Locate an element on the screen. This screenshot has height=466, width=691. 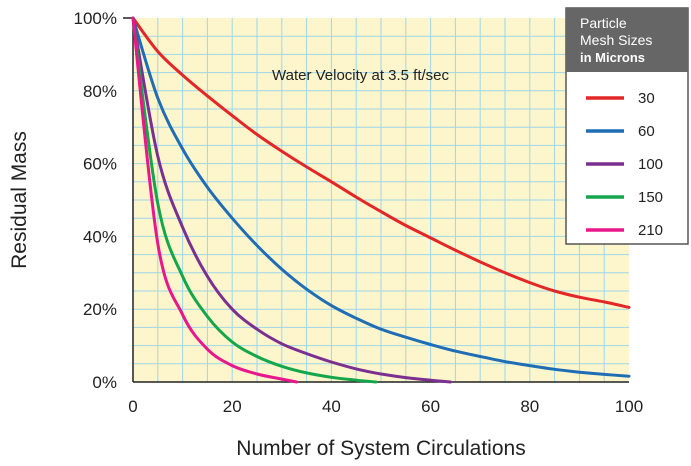
x-tick-label: 100 is located at coordinates (629, 406).